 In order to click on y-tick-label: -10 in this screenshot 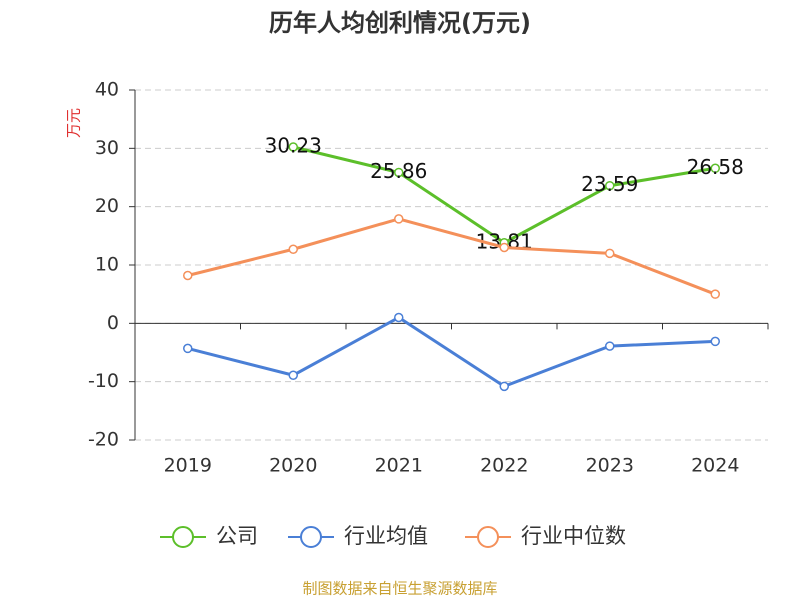, I will do `click(103, 381)`.